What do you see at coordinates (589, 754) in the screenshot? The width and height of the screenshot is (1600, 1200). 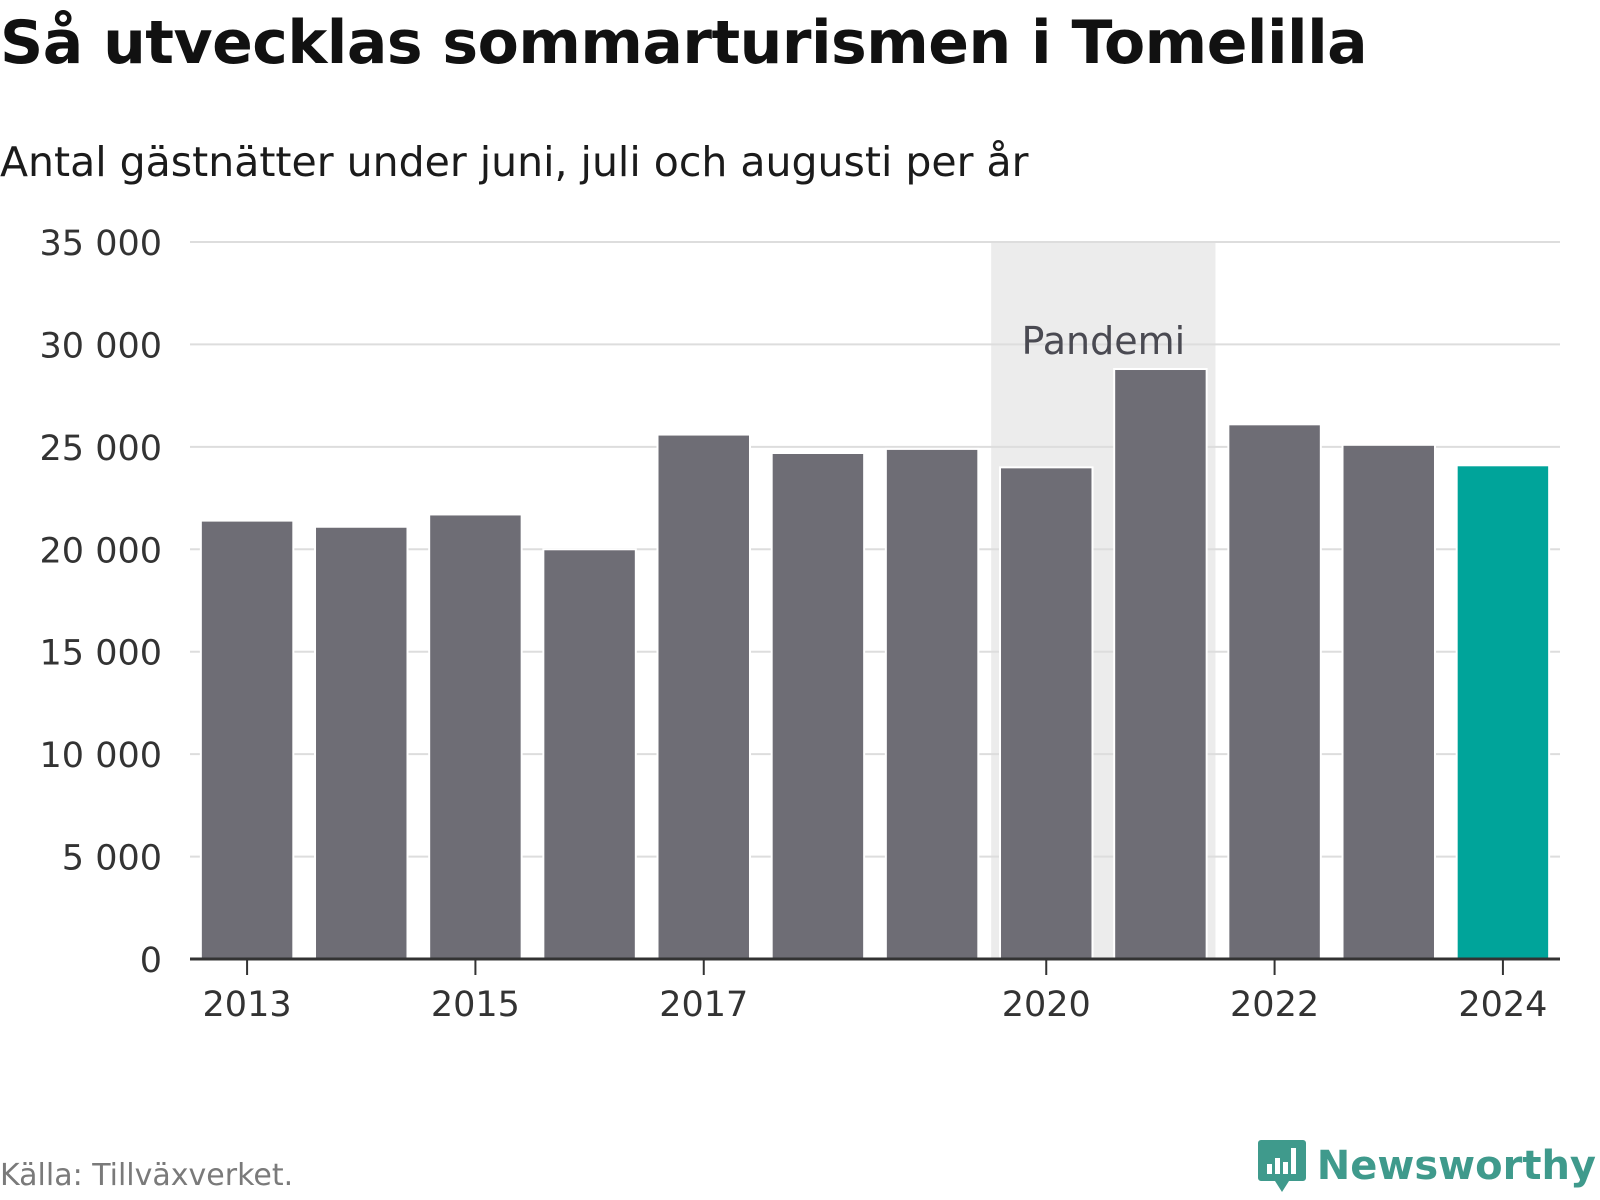 I see `bar-2016` at bounding box center [589, 754].